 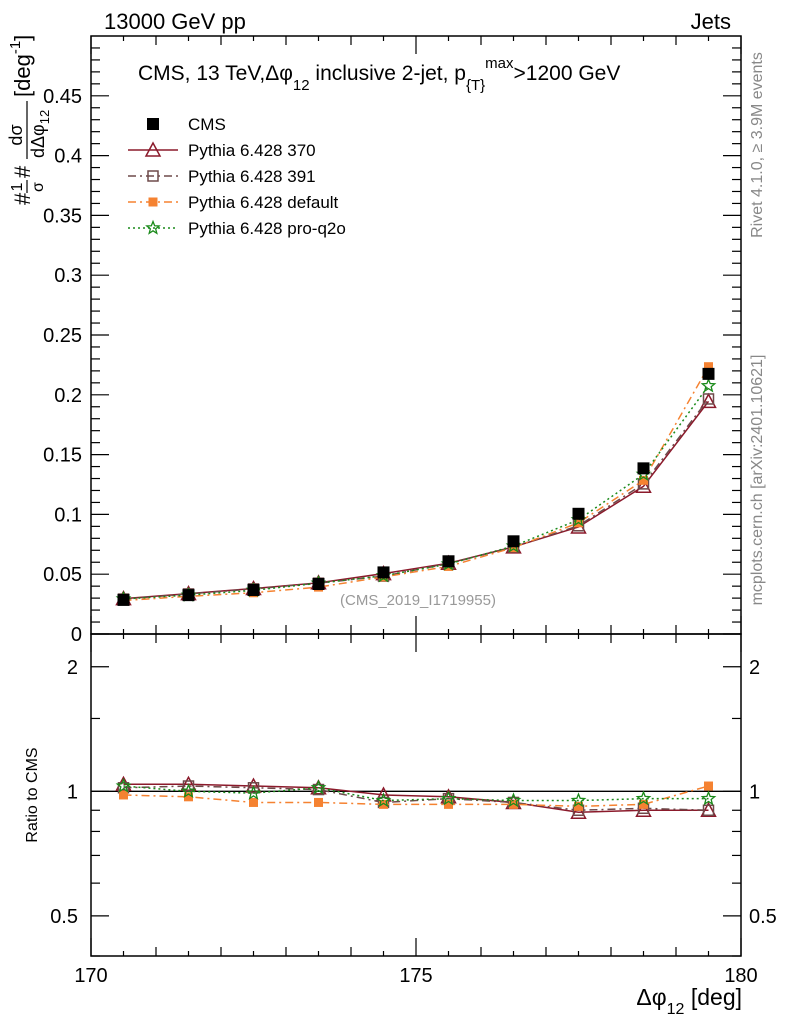 What do you see at coordinates (215, 73) in the screenshot?
I see `title-a: CMS, 13 TeV,Δφ` at bounding box center [215, 73].